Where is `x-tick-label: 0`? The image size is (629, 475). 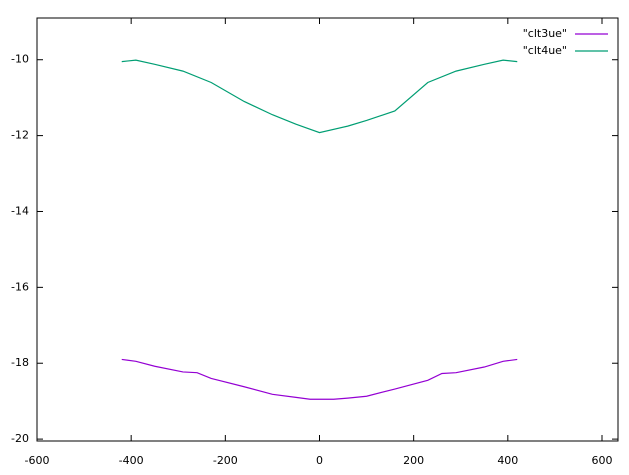 x-tick-label: 0 is located at coordinates (319, 460).